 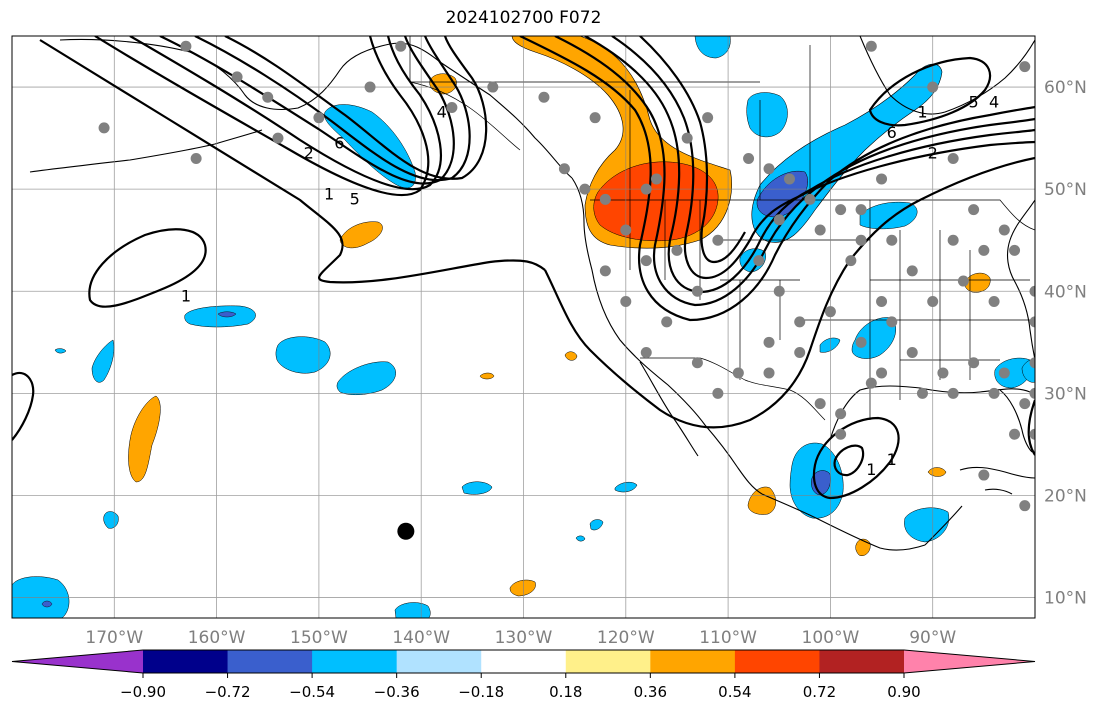 I want to click on lat-tick-label: 40°N, so click(x=1065, y=292).